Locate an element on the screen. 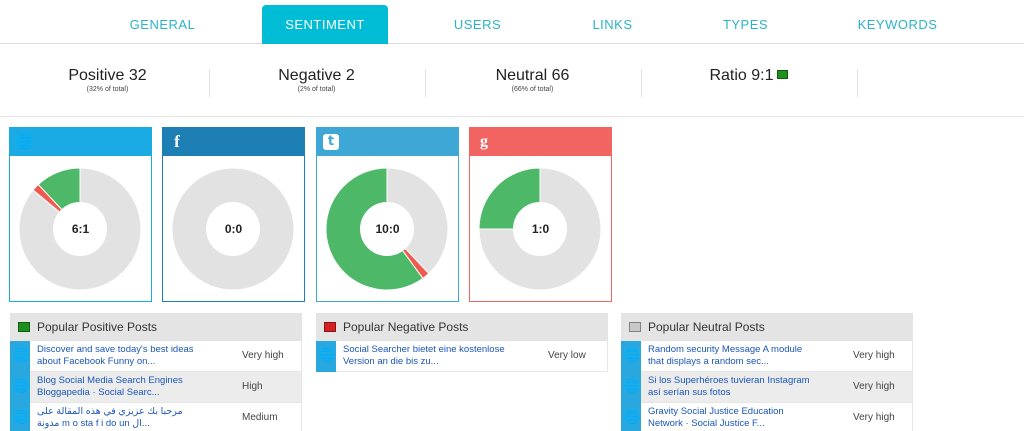 Image resolution: width=1024 pixels, height=431 pixels. tab-links: LINKS is located at coordinates (612, 24).